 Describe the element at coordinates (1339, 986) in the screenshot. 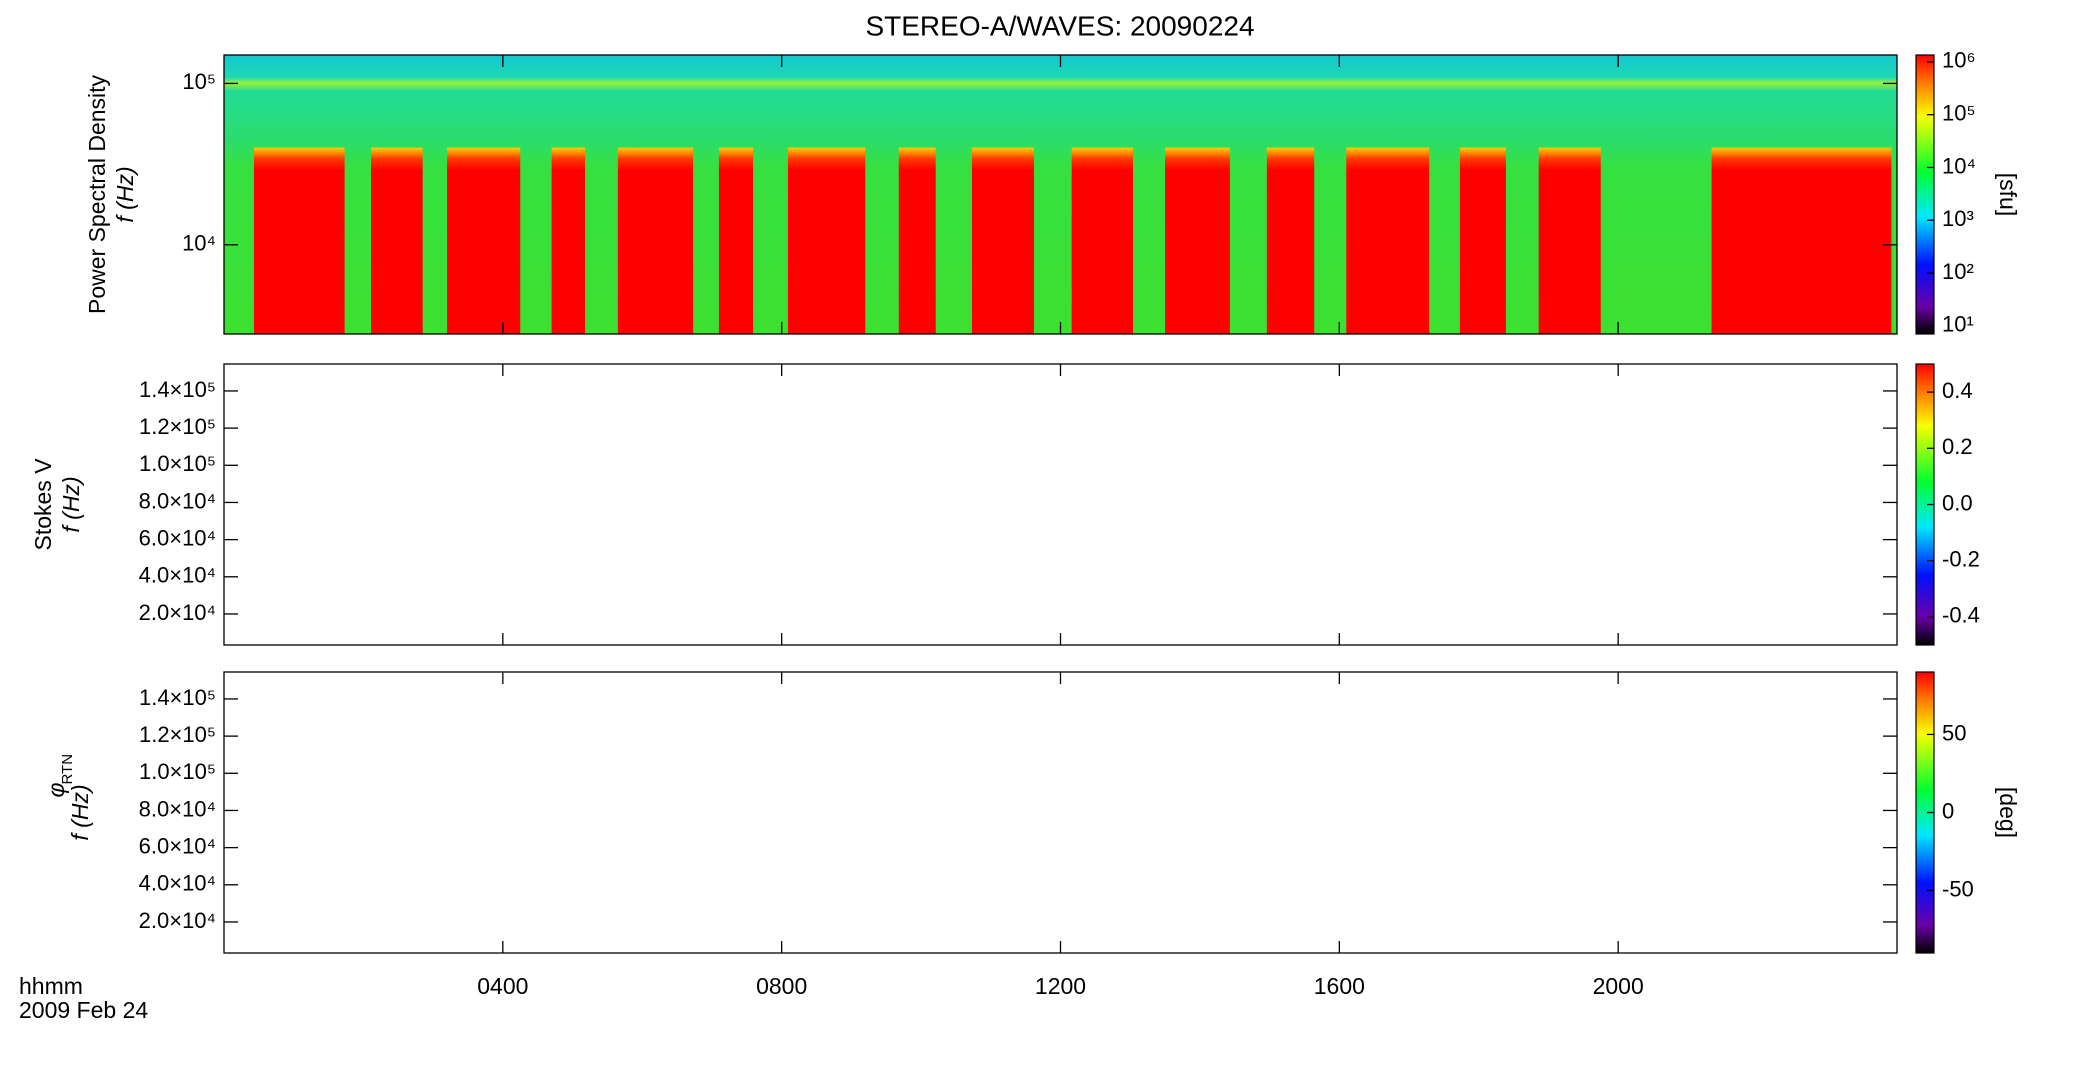

I see `x-tick-label: 1600` at that location.